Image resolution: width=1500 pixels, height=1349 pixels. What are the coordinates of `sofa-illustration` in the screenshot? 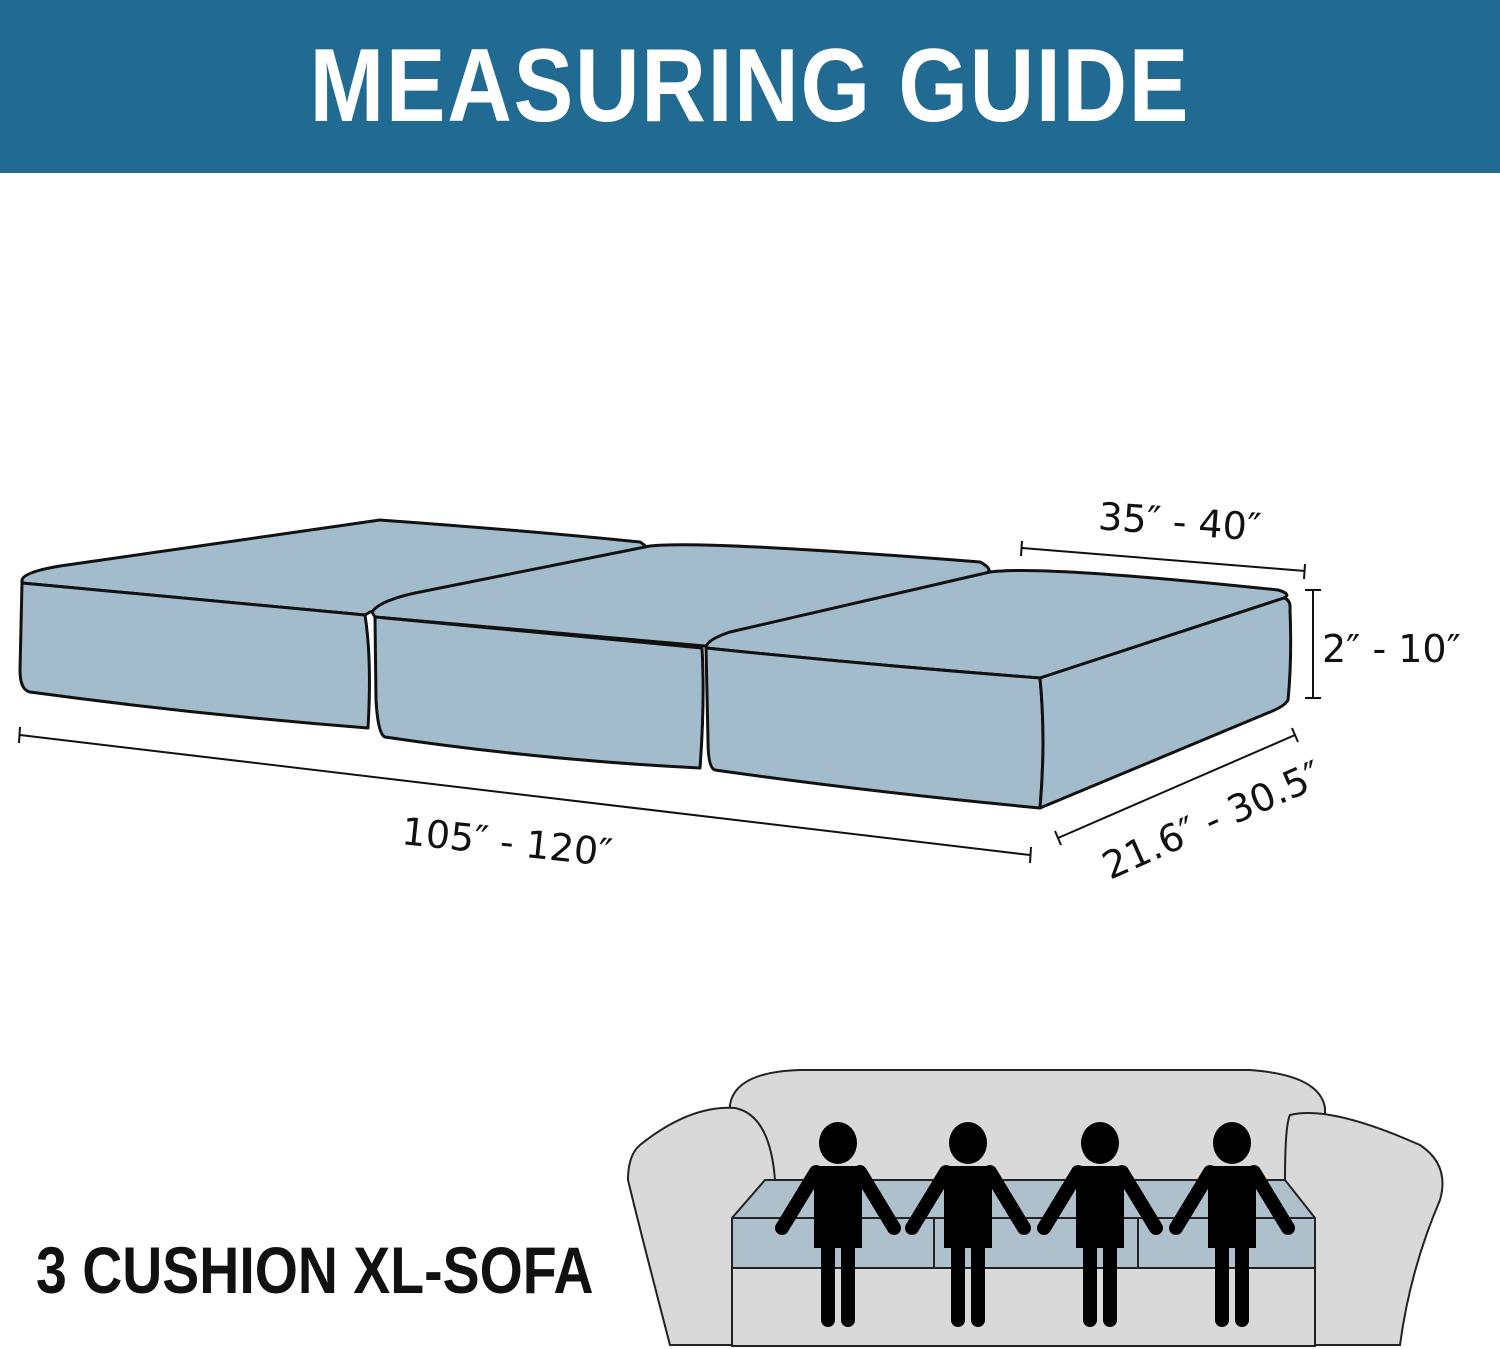 It's located at (1035, 1208).